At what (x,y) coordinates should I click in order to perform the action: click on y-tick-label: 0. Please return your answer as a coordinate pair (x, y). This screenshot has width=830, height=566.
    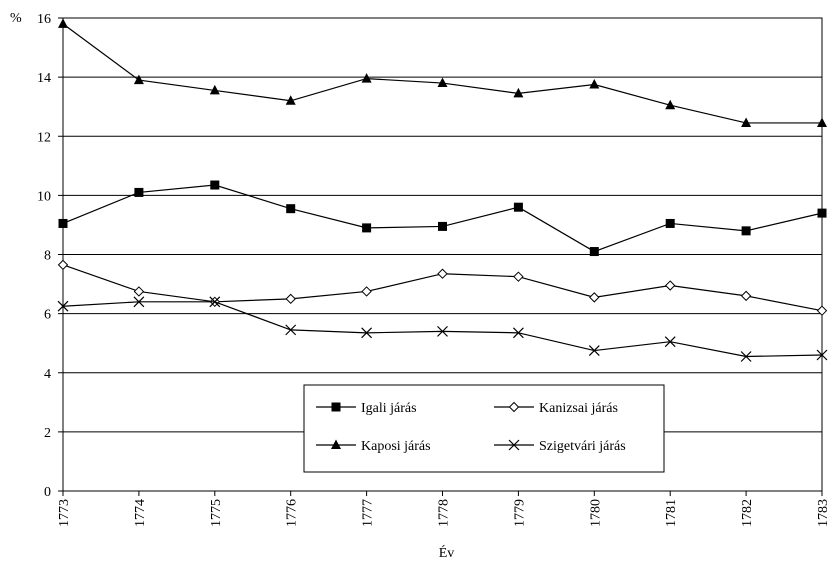
    Looking at the image, I should click on (47, 492).